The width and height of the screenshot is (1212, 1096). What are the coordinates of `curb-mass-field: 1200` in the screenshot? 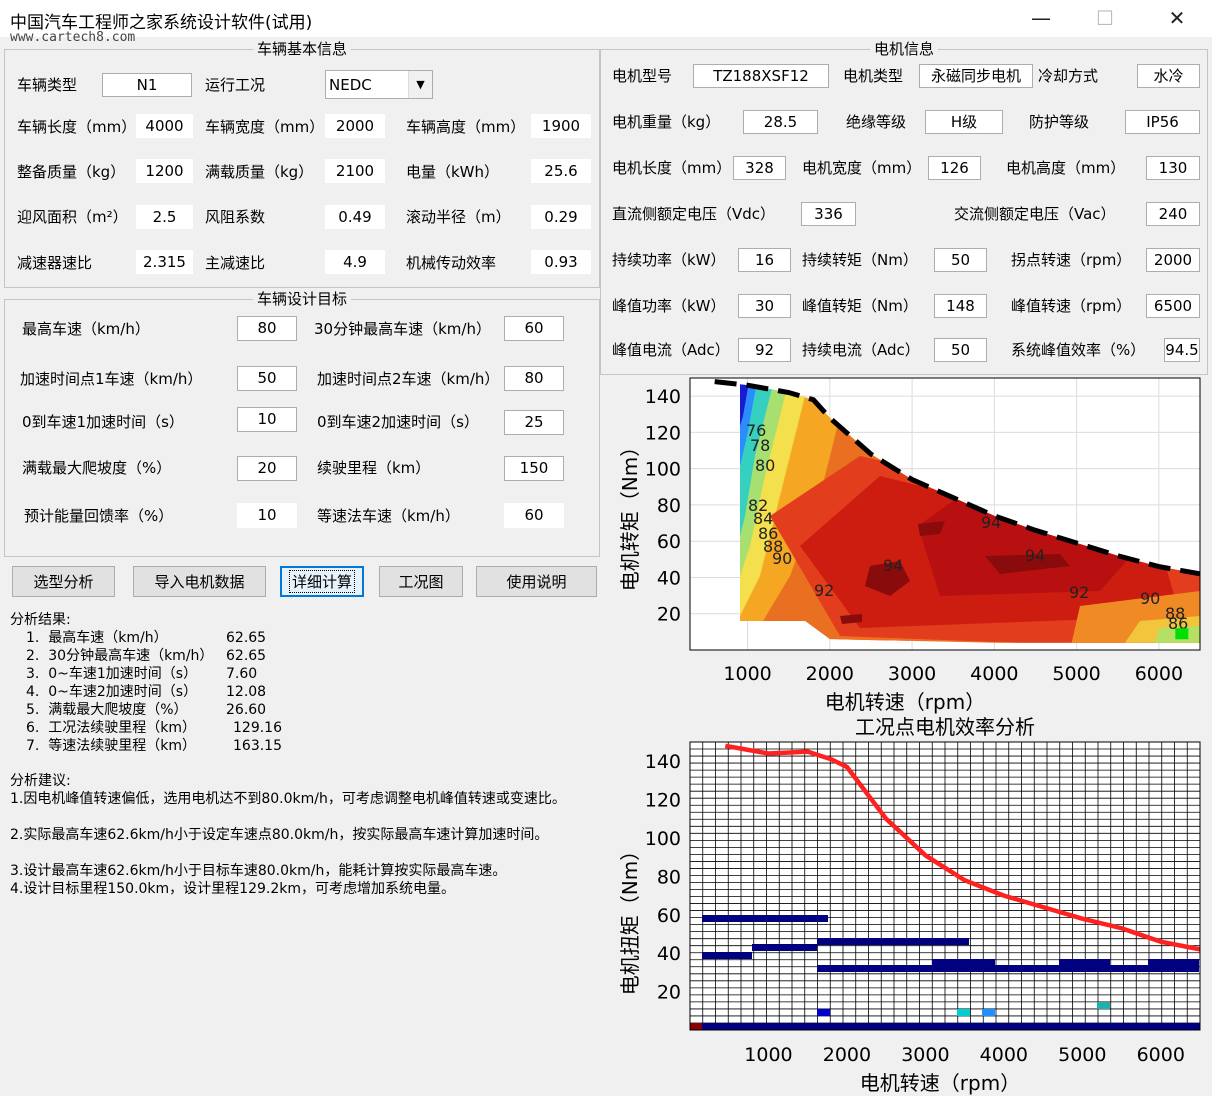 It's located at (164, 171).